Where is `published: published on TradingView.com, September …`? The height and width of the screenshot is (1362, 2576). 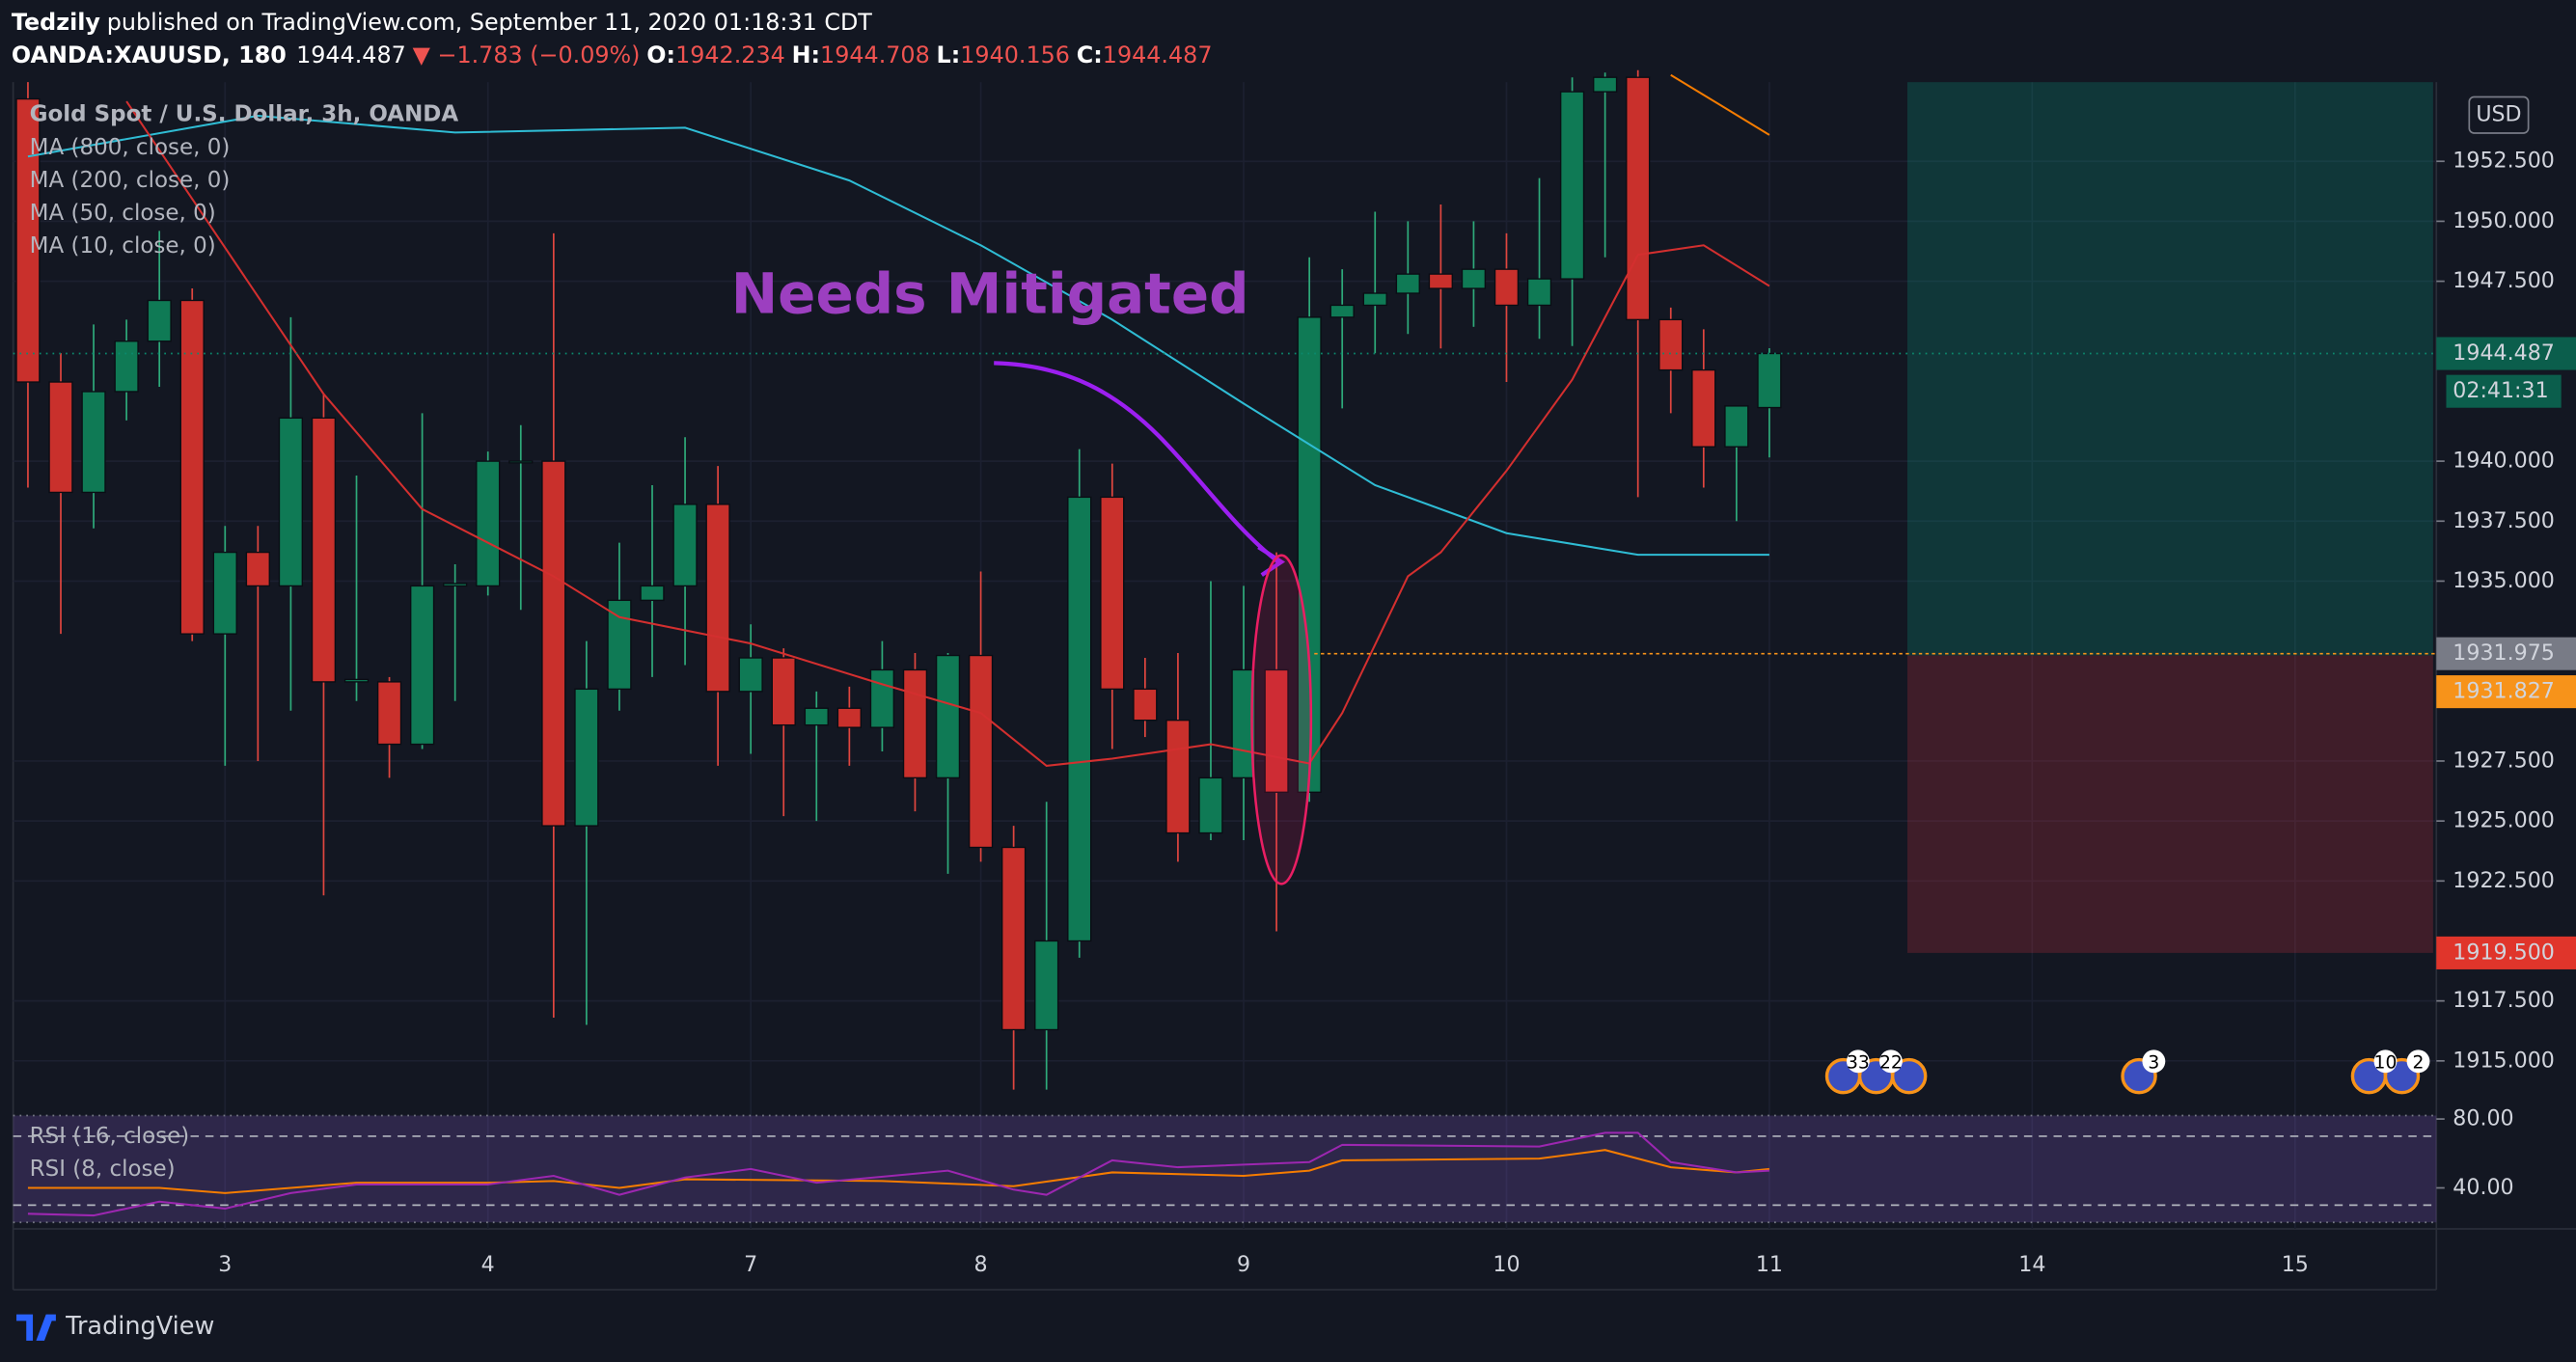
published: published on TradingView.com, September … is located at coordinates (490, 21).